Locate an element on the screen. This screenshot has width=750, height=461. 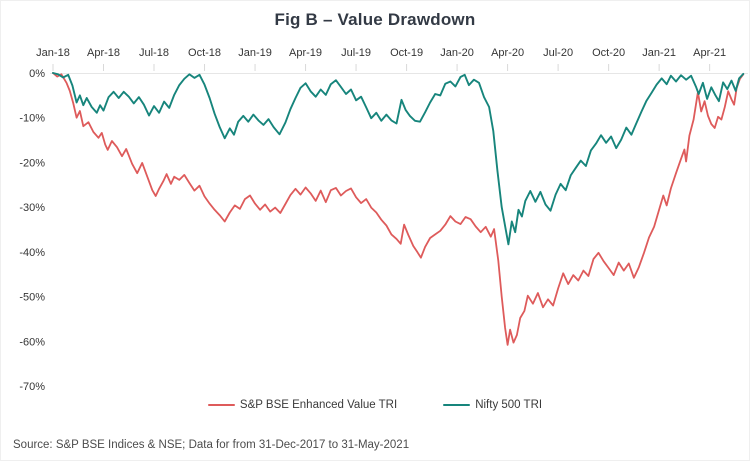
svg-text: -70% is located at coordinates (32, 387).